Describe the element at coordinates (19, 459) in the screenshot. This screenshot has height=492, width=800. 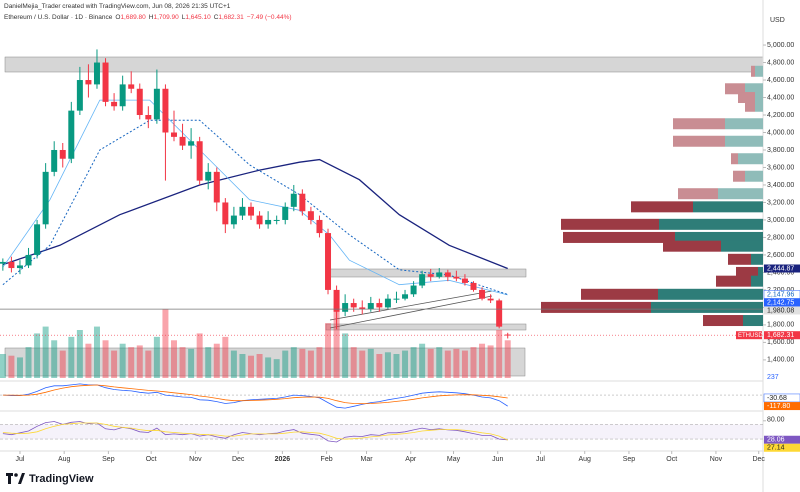
I see `x-tick-label: Jul` at that location.